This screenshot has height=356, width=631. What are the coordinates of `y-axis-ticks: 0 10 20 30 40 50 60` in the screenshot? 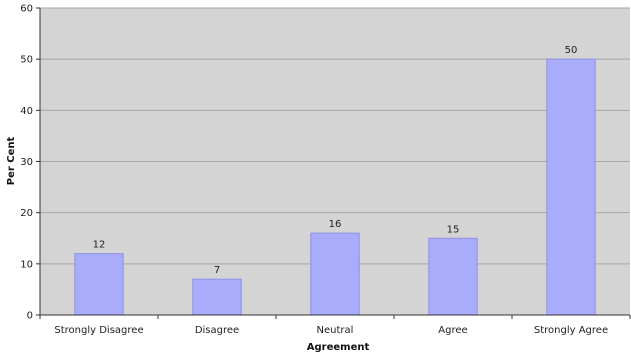 It's located at (30, 163).